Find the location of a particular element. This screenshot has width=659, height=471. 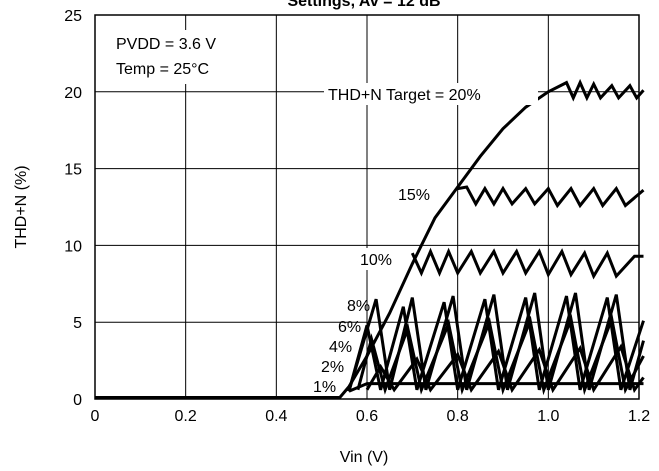

chart-title: Settings, Av = 12 dB is located at coordinates (363, 5).